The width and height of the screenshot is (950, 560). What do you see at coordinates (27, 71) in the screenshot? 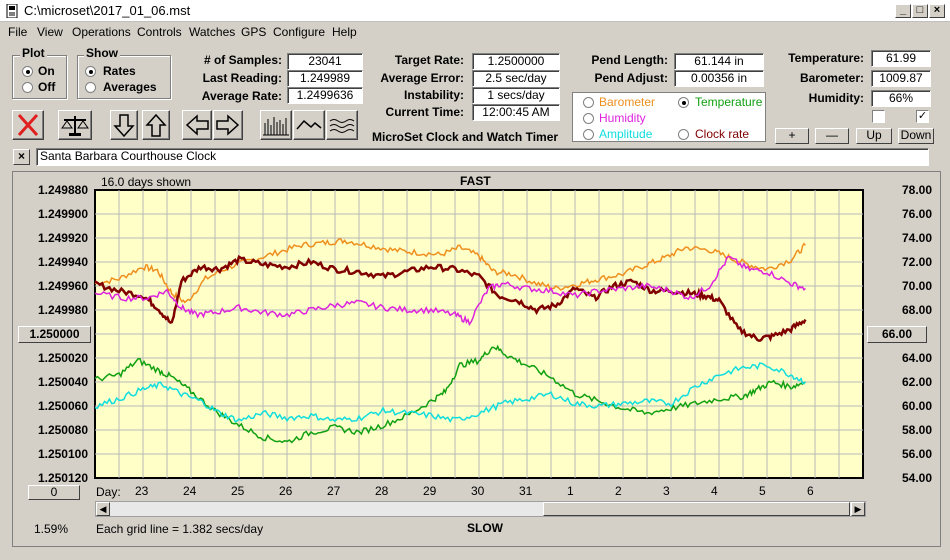
I see `plot-on-radio` at bounding box center [27, 71].